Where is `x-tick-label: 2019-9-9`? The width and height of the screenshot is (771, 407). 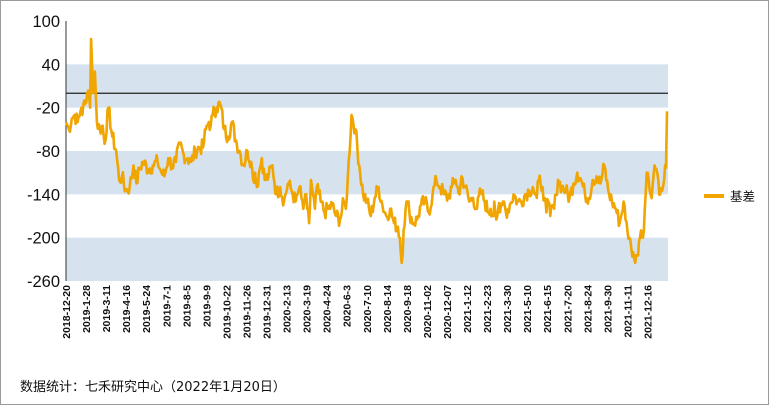
x-tick-label: 2019-9-9 is located at coordinates (207, 306).